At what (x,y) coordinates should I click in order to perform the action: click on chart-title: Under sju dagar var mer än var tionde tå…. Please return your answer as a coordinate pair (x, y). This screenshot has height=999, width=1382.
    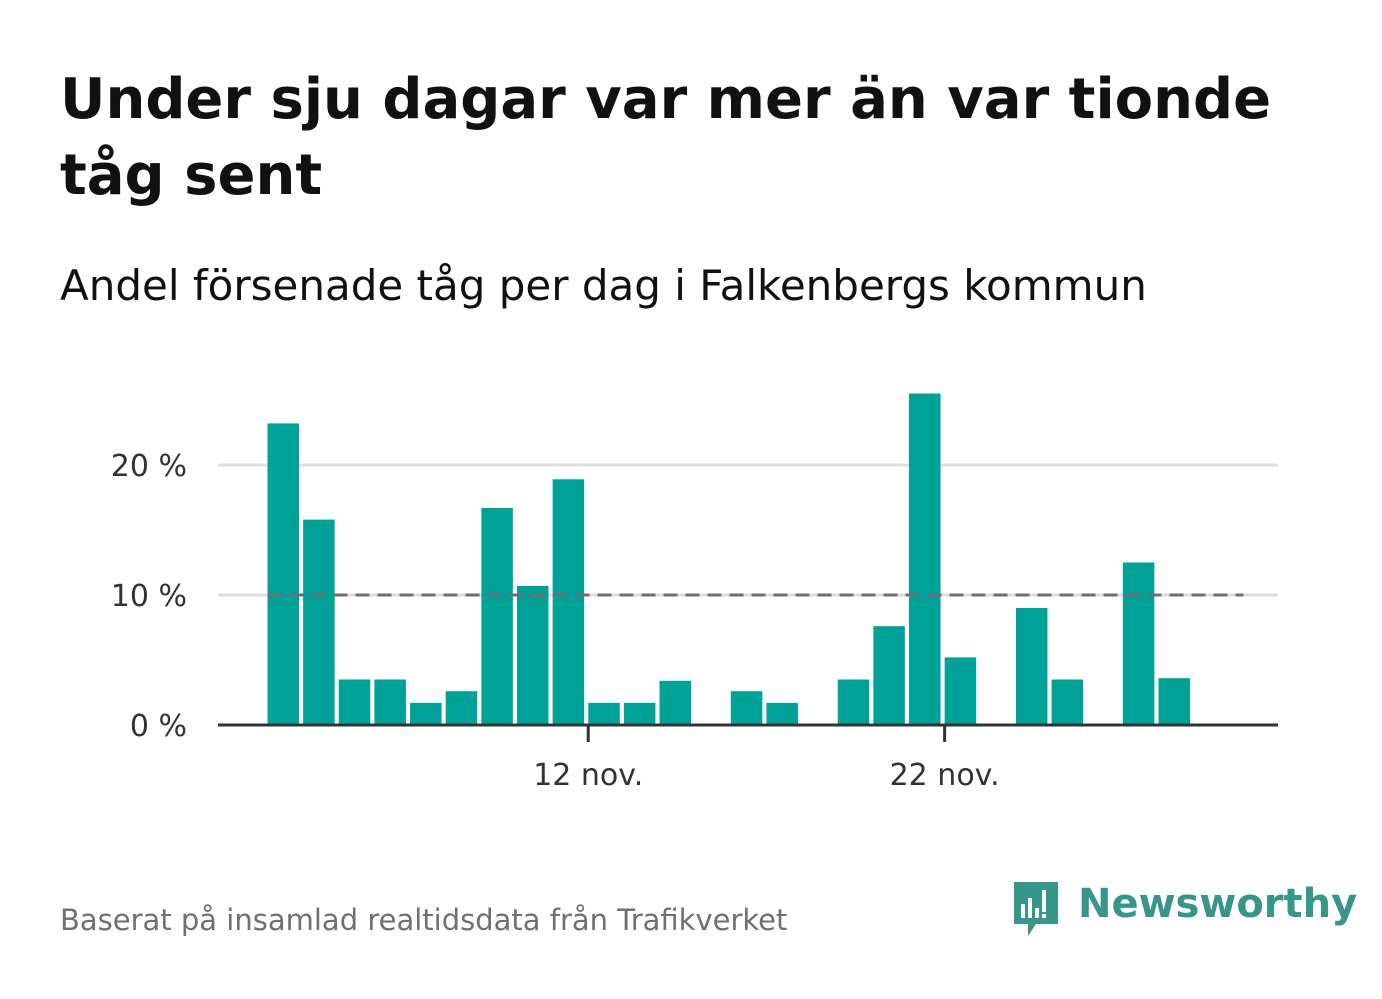
    Looking at the image, I should click on (666, 137).